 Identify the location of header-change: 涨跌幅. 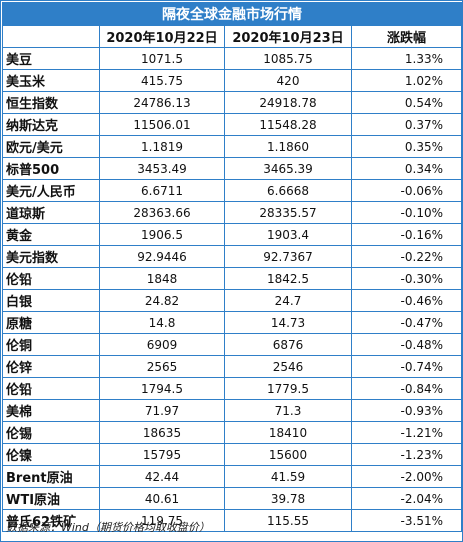
(406, 36).